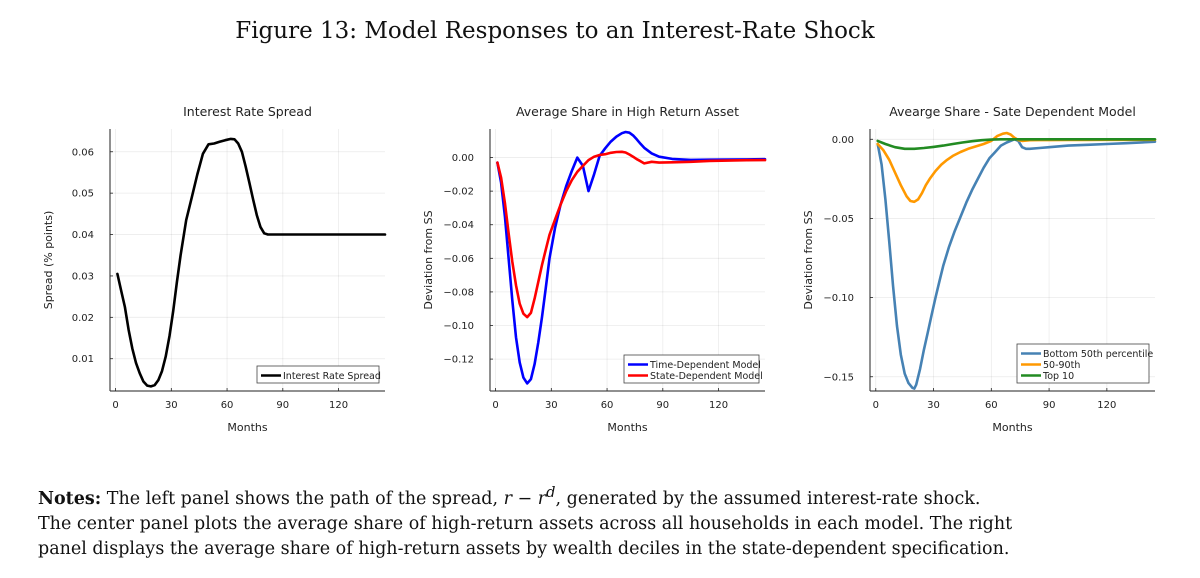 The image size is (1200, 578). Describe the element at coordinates (458, 259) in the screenshot. I see `y-tick-label: −0.06` at that location.